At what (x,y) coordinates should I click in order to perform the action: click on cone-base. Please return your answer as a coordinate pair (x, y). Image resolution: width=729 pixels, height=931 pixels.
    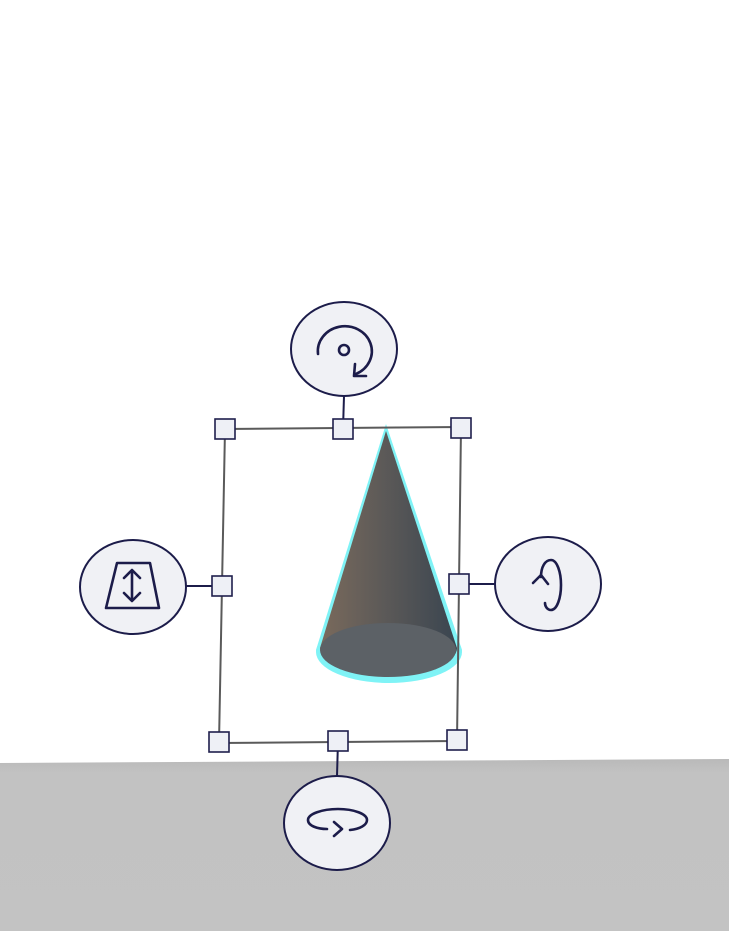
    Looking at the image, I should click on (388, 650).